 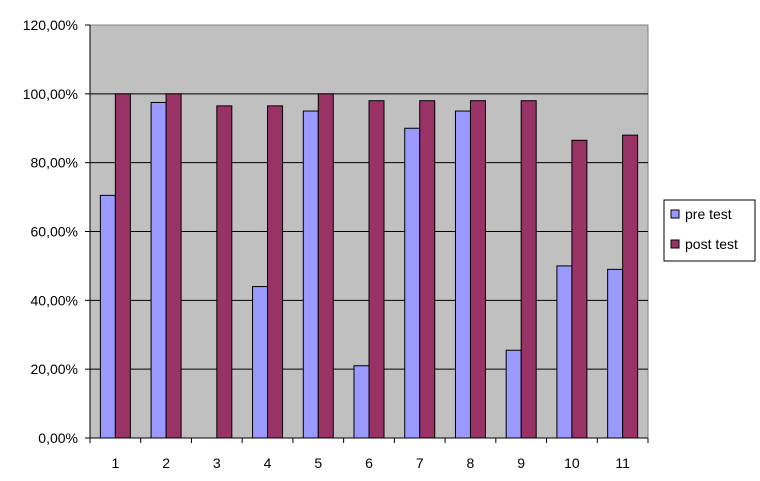 What do you see at coordinates (50, 94) in the screenshot?
I see `y-tick-label: 100,00%` at bounding box center [50, 94].